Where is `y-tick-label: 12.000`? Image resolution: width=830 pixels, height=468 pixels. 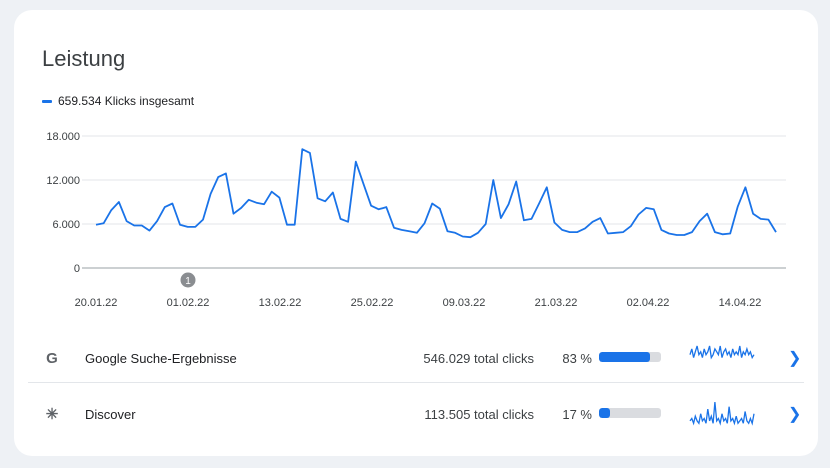 y-tick-label: 12.000 is located at coordinates (63, 181).